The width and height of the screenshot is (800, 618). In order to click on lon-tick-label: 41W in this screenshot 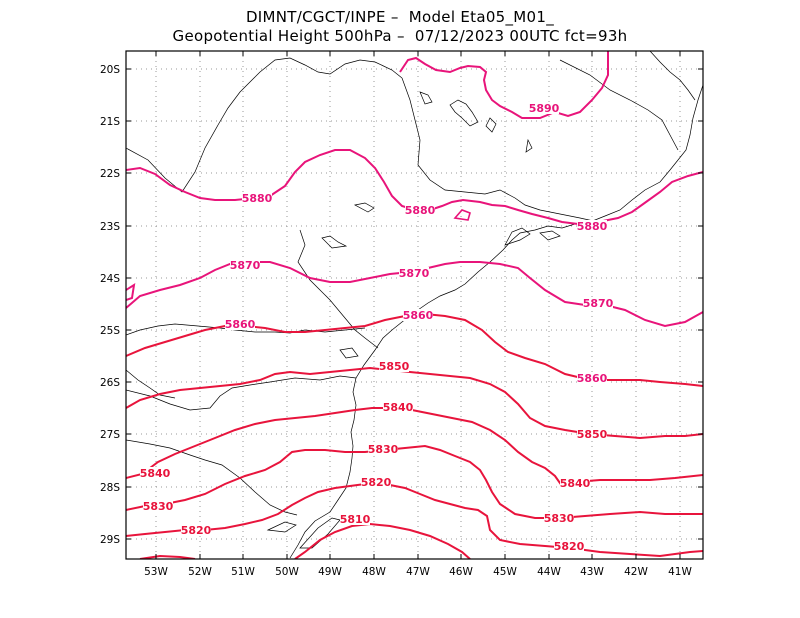, I will do `click(680, 572)`.